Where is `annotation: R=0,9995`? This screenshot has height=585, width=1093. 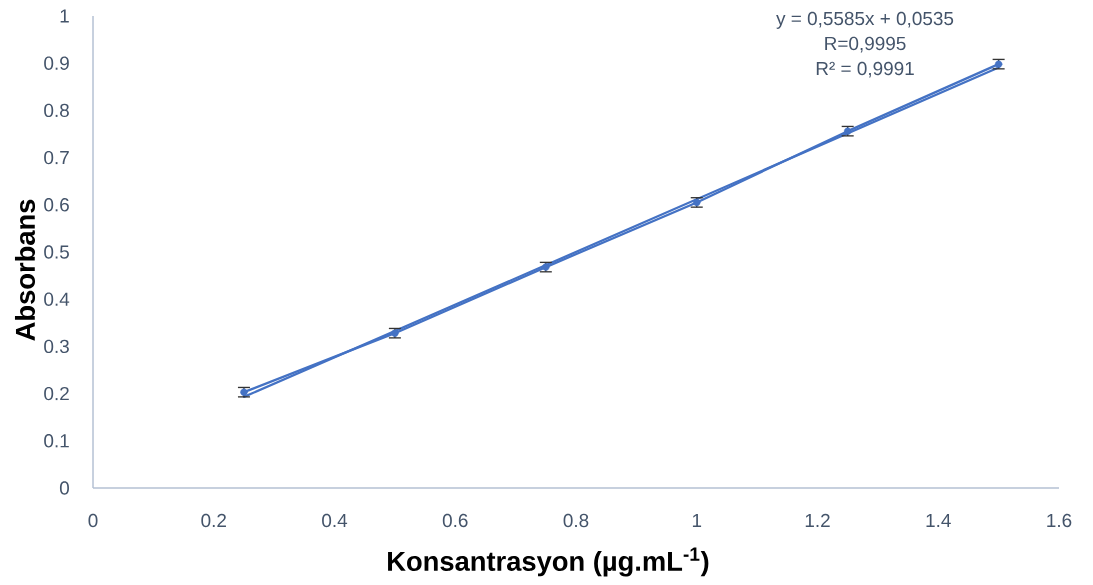 annotation: R=0,9995 is located at coordinates (865, 44).